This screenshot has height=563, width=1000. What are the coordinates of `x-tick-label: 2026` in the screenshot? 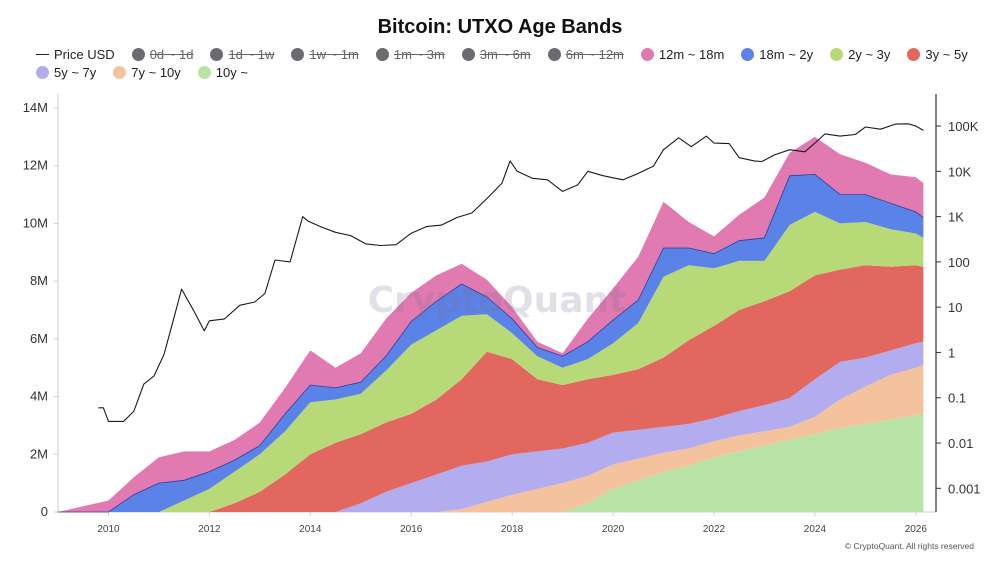 It's located at (916, 529).